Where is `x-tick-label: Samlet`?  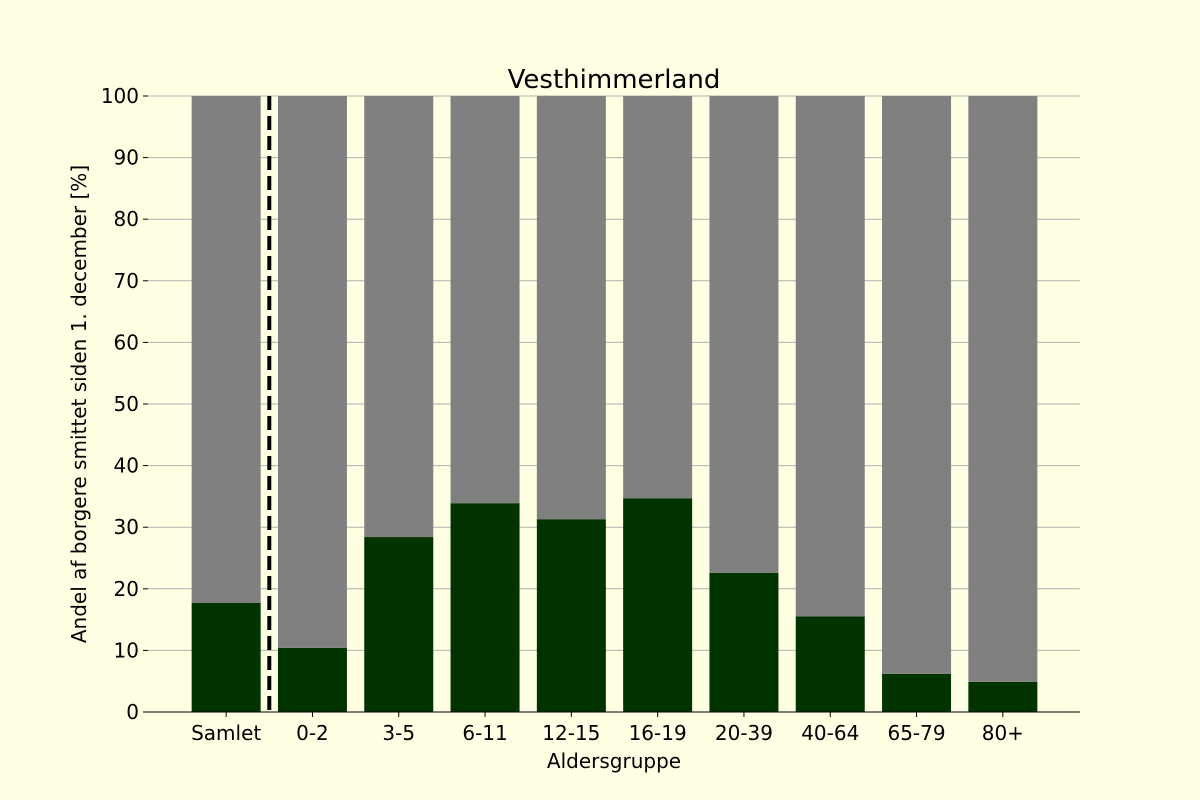
x-tick-label: Samlet is located at coordinates (226, 733).